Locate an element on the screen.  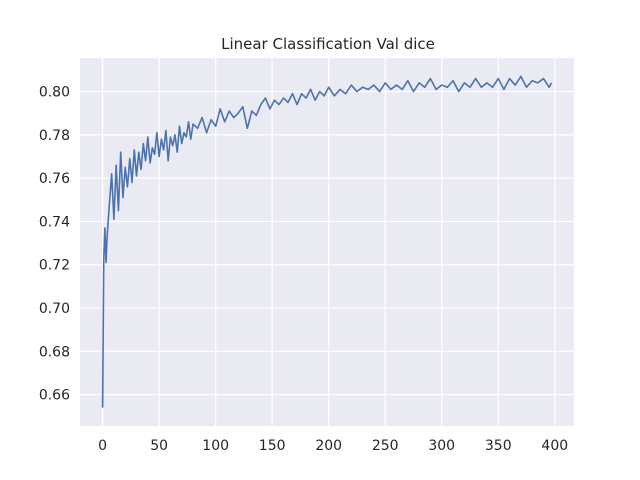
y-tick-label: 0.74 is located at coordinates (54, 222).